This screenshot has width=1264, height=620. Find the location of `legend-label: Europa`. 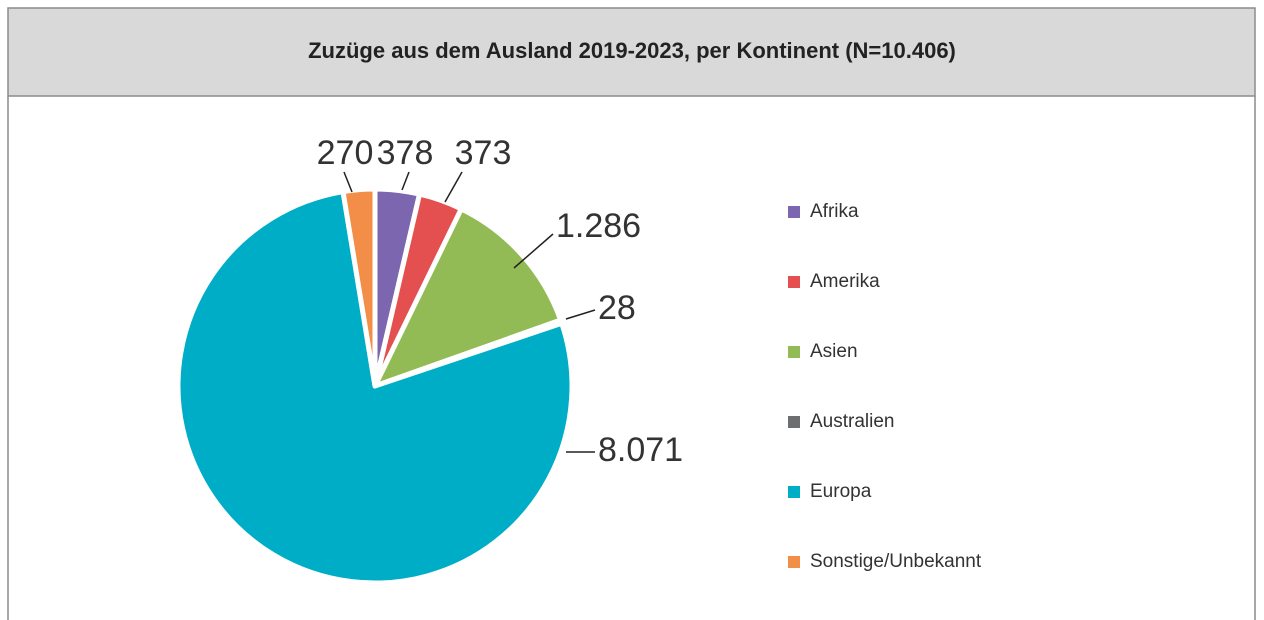

legend-label: Europa is located at coordinates (841, 491).